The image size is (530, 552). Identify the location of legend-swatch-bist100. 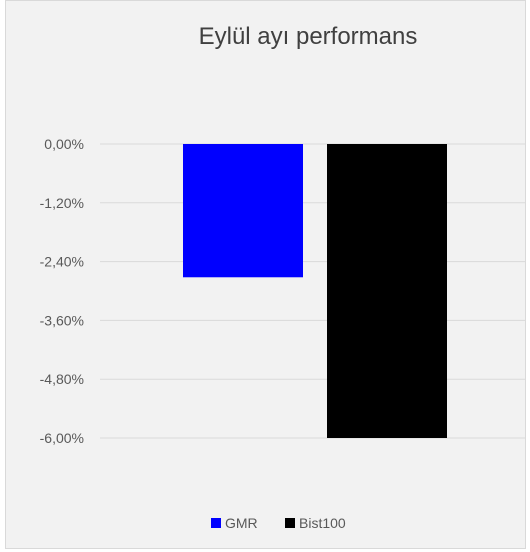
(290, 523).